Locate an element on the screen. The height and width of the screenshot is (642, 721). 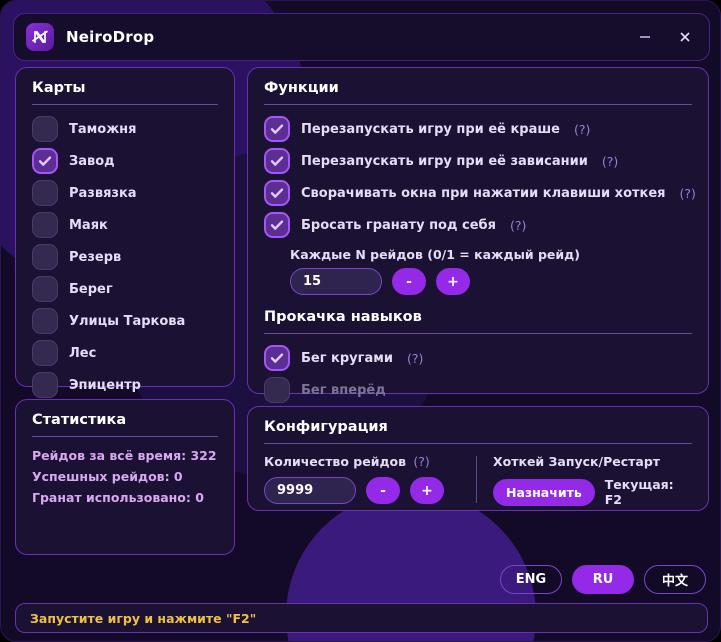
language-switcher: ENG RU 中文 is located at coordinates (603, 579).